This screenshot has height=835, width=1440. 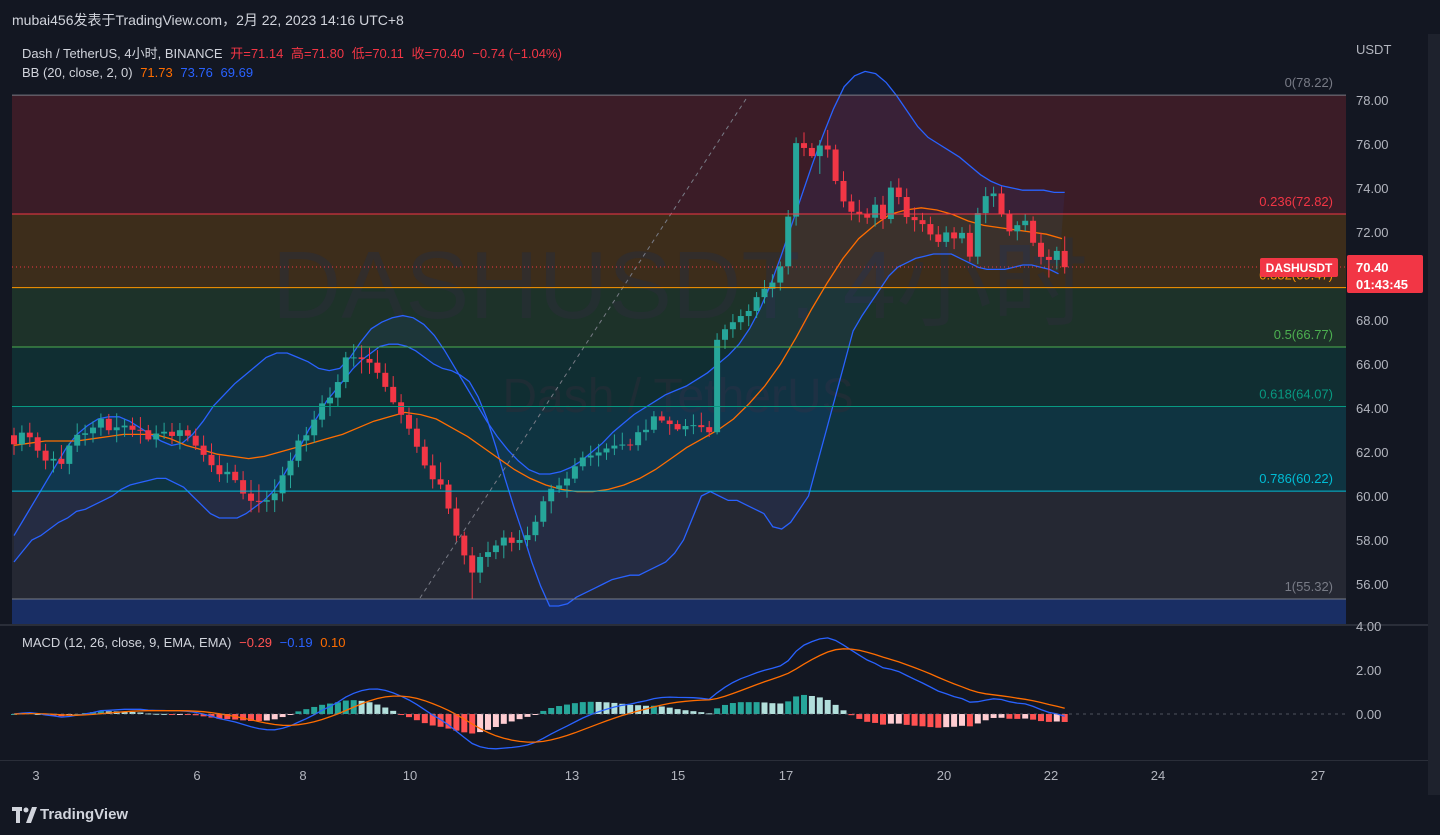 I want to click on macd-label: MACD (12, 26, close, 9, EMA, EMA), so click(x=127, y=642).